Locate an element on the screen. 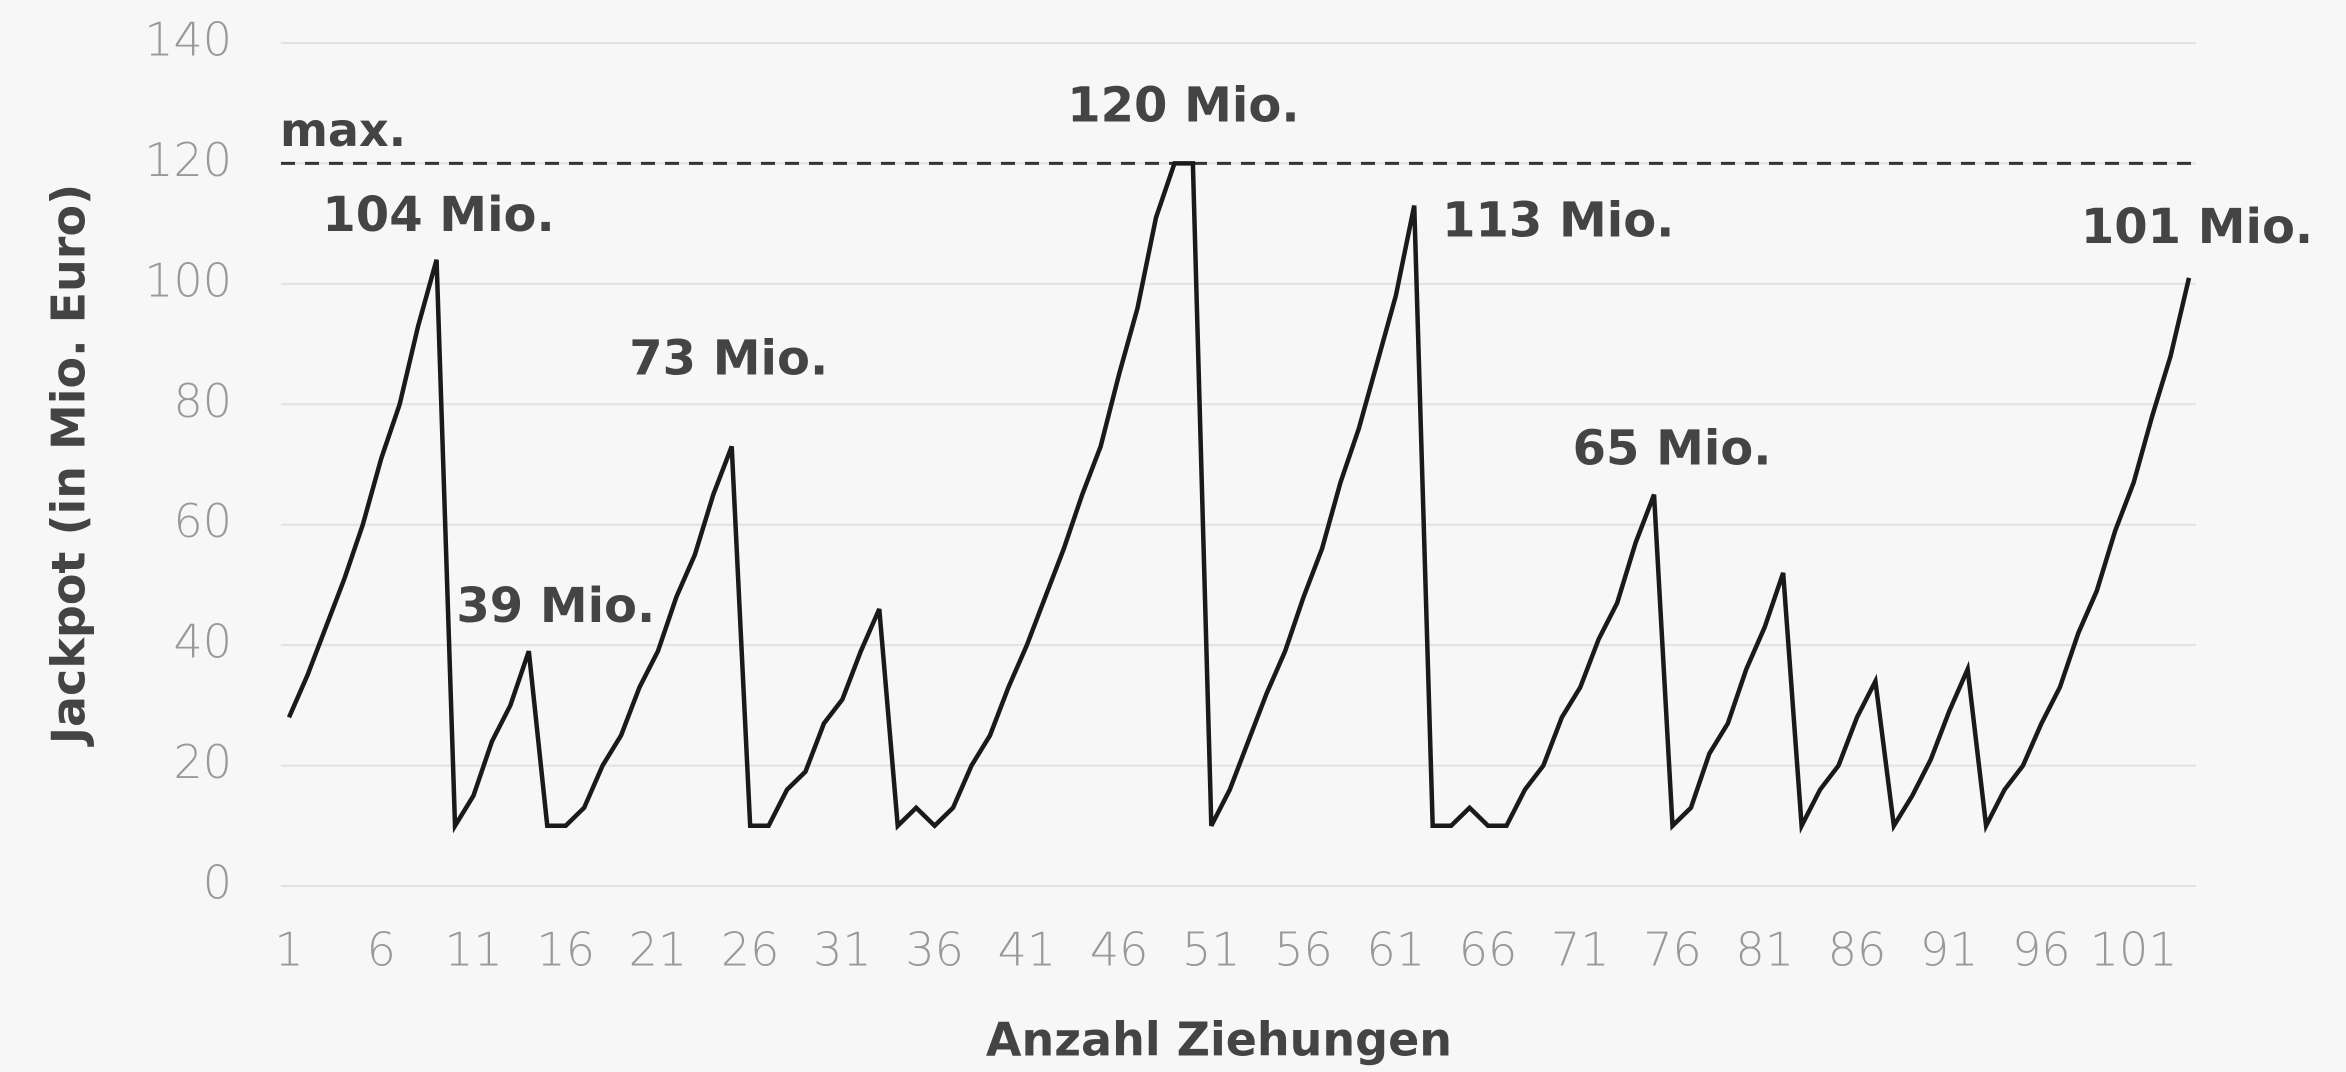  x-tick-label: 91 is located at coordinates (1949, 950).